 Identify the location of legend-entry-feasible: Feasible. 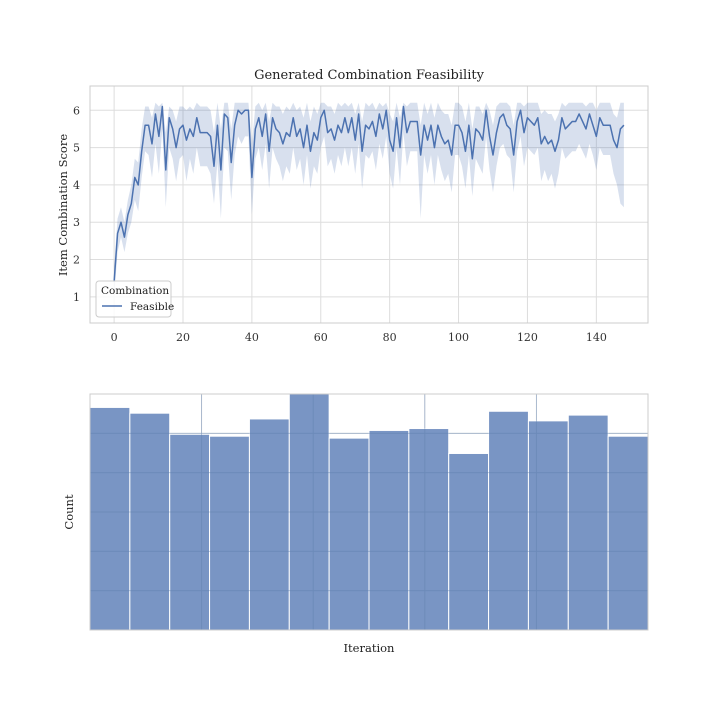
(152, 307).